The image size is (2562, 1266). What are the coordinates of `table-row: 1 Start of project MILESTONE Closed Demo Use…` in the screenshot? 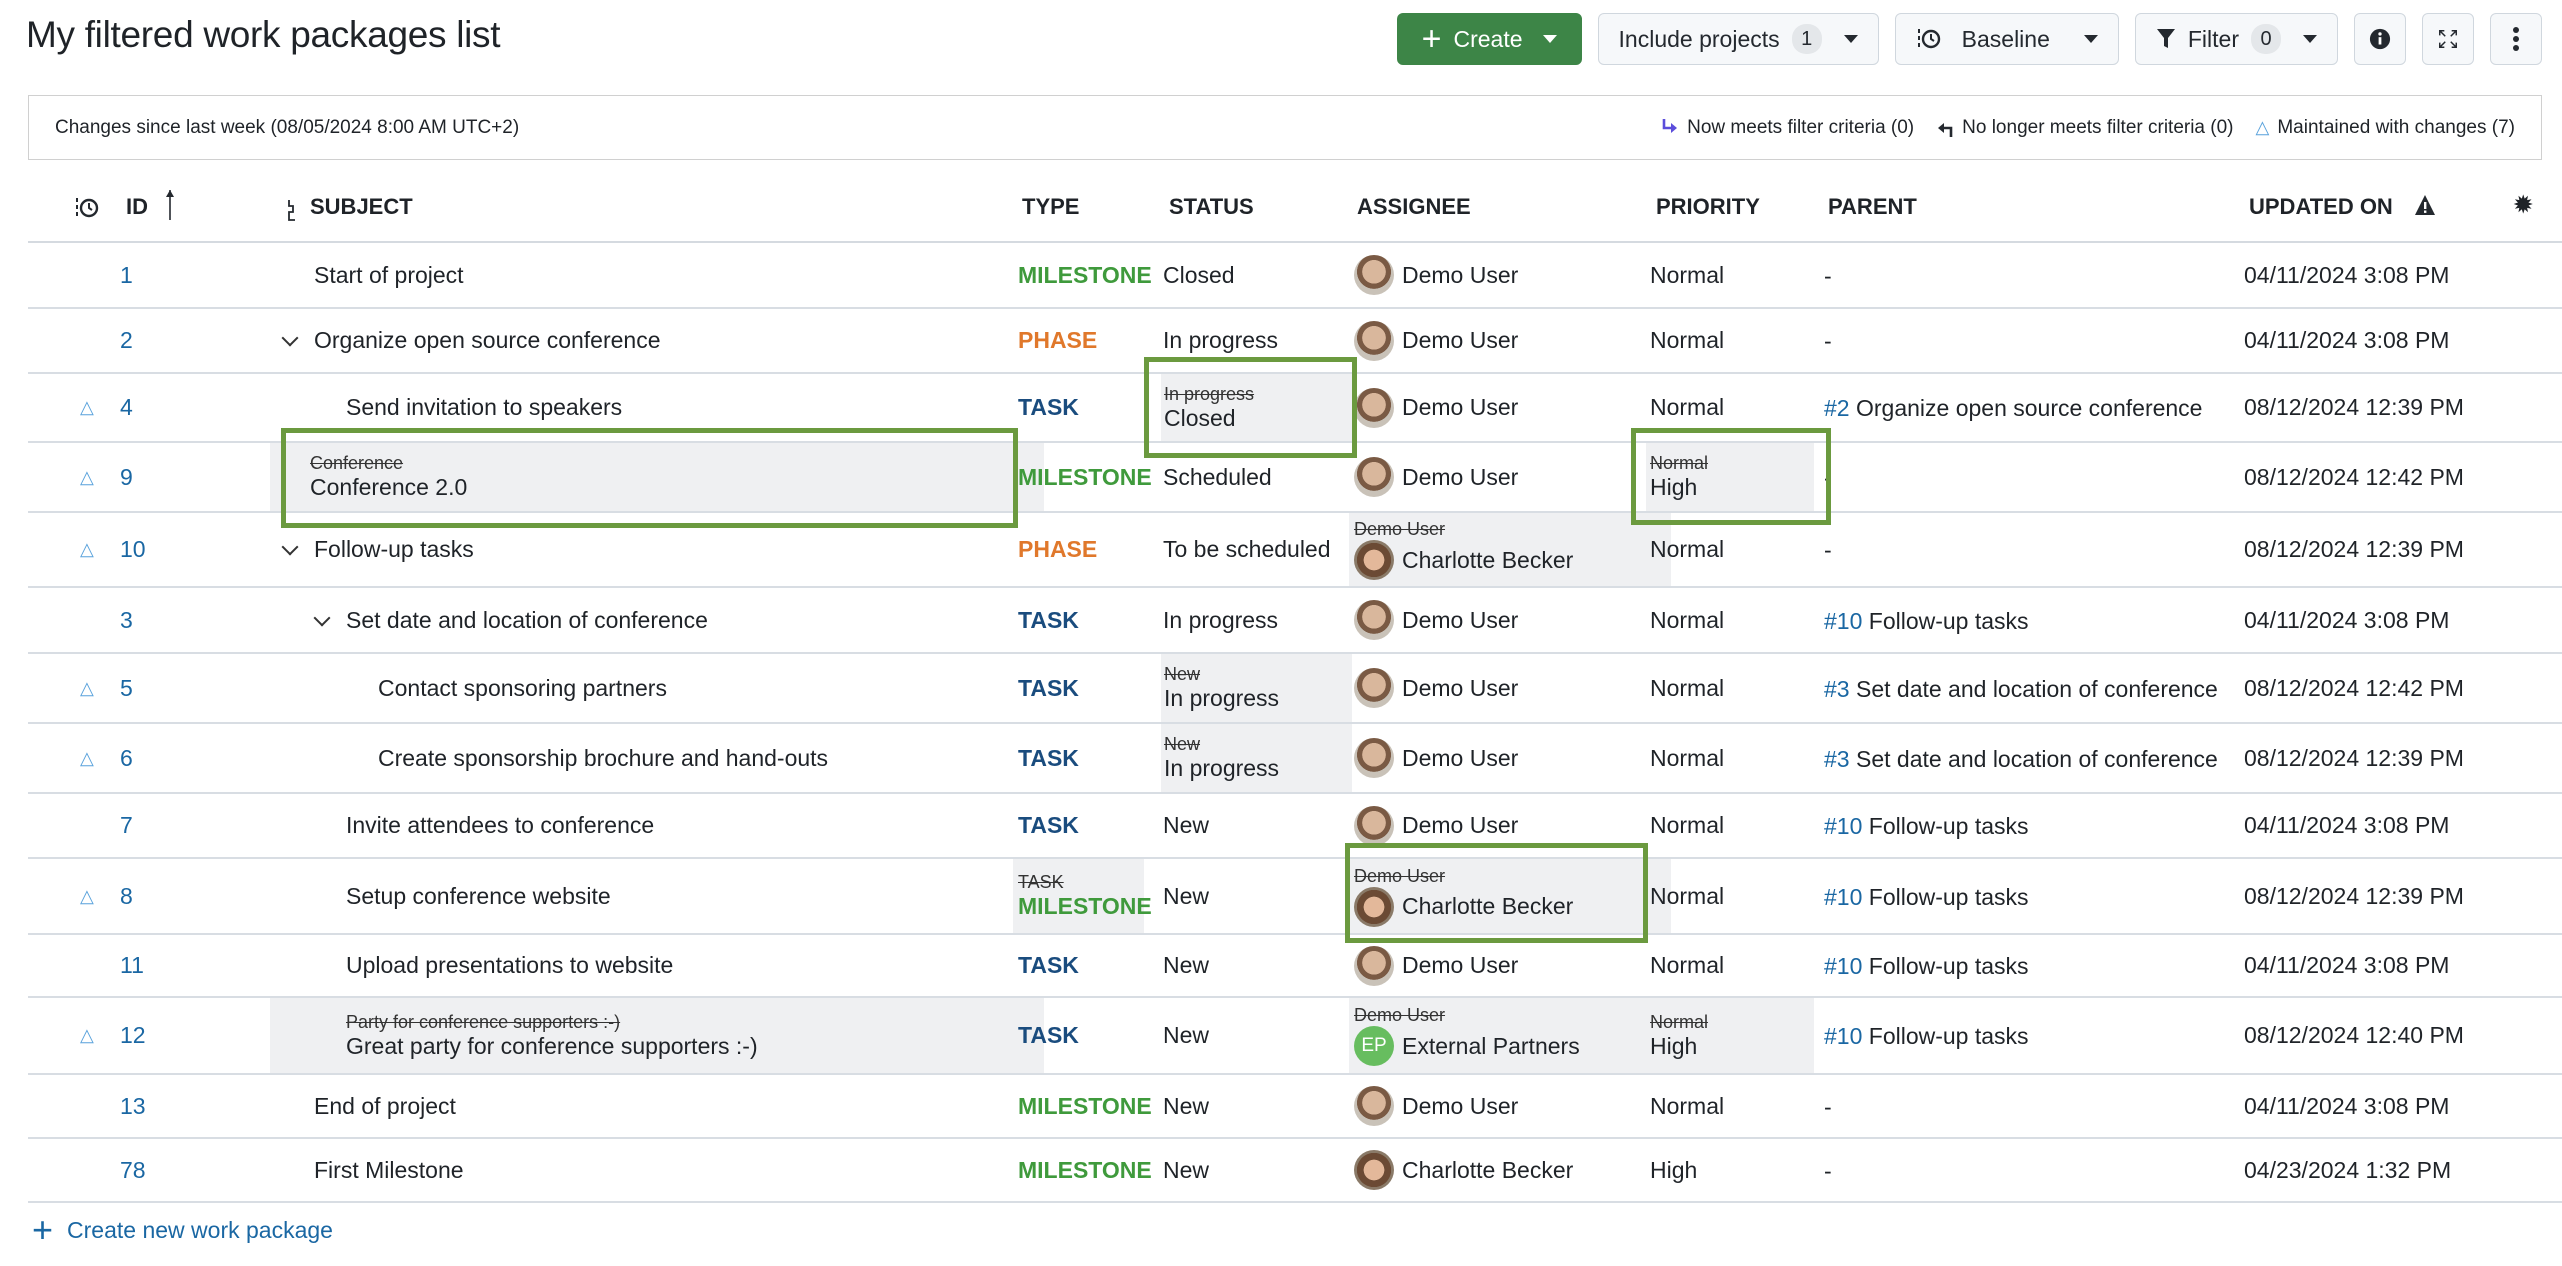 It's located at (1295, 276).